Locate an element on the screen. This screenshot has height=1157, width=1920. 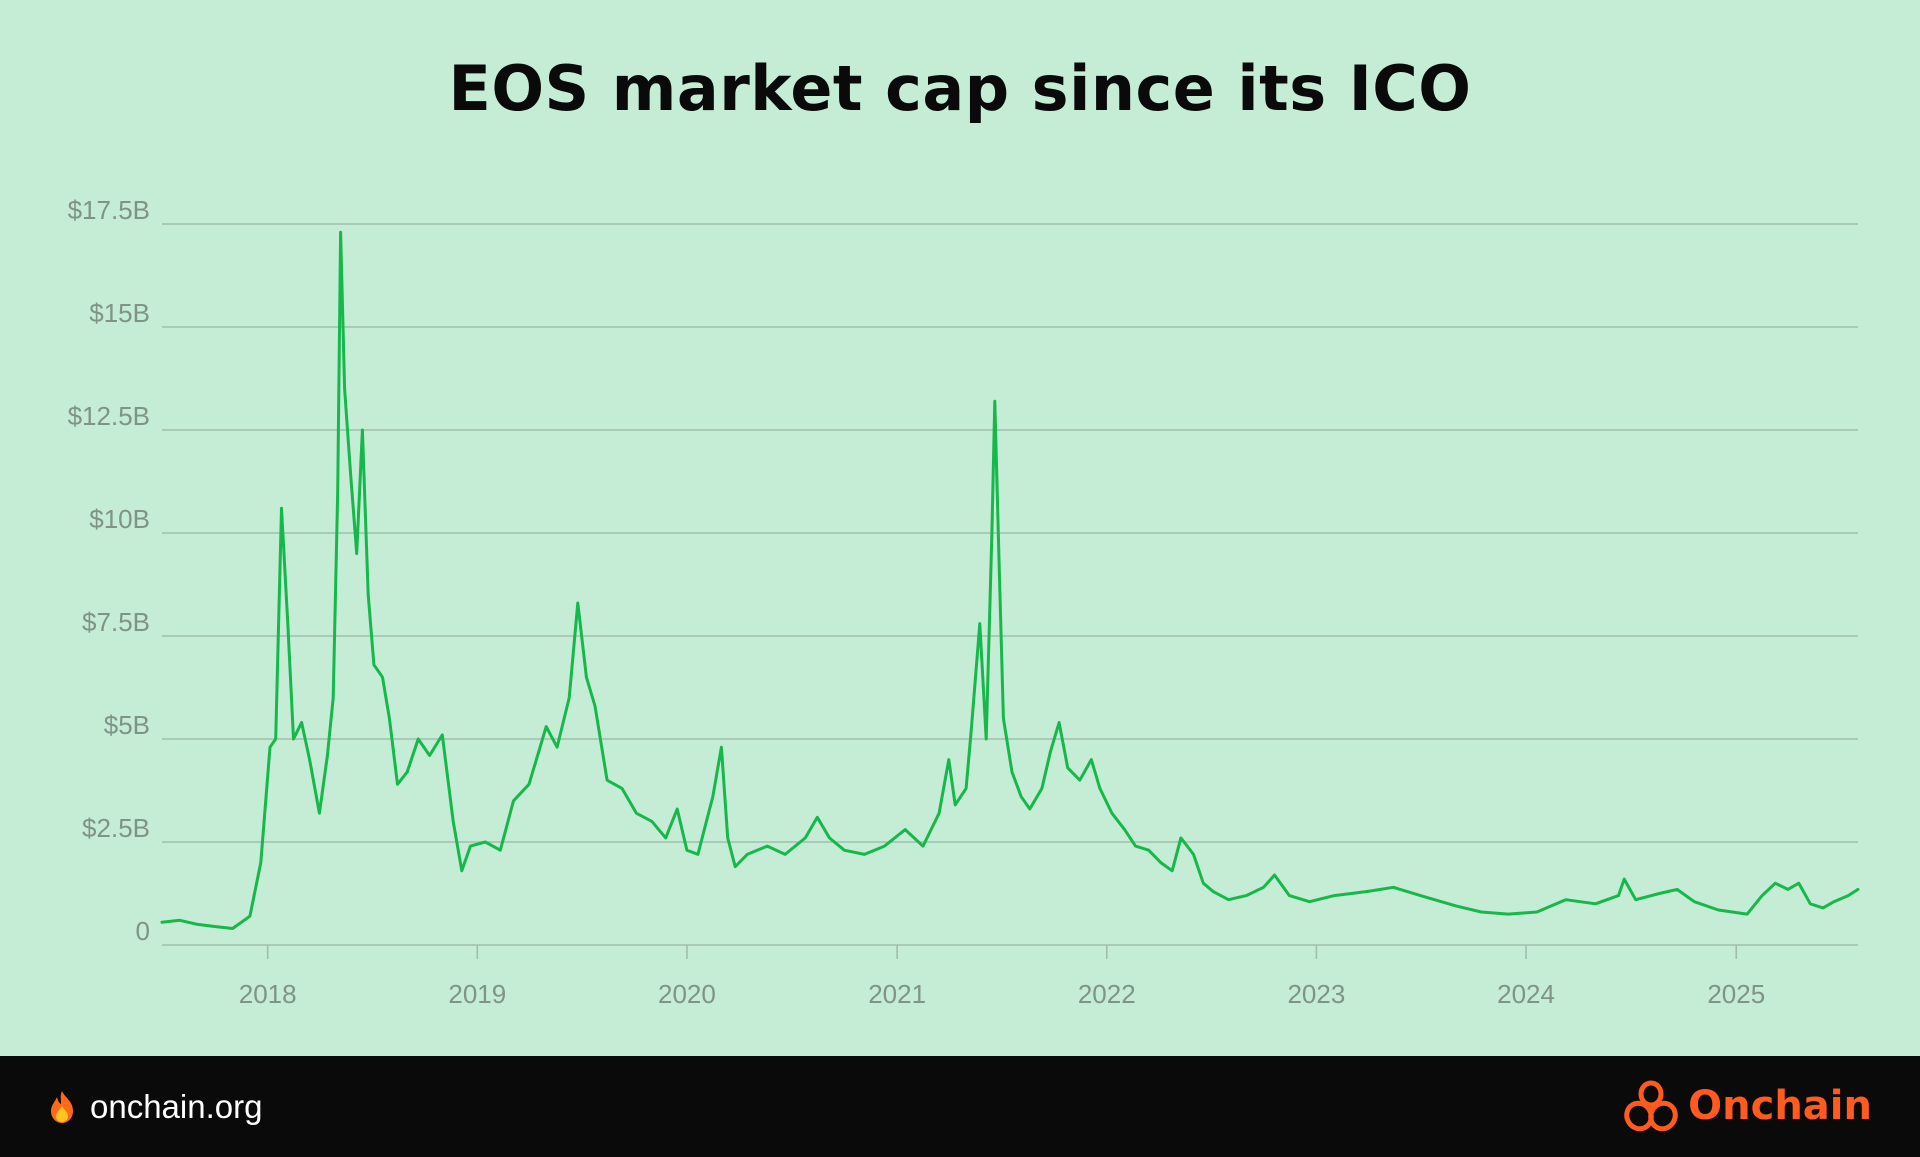
x-tick-label: 2024 is located at coordinates (1526, 994).